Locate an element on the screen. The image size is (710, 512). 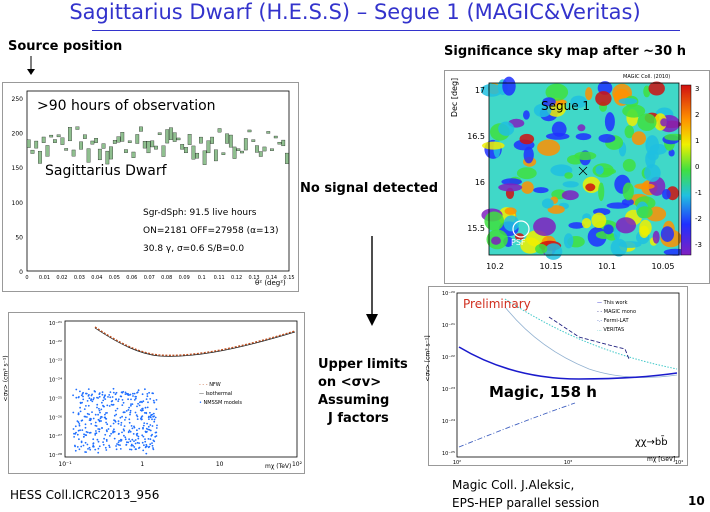
hist-xtick: 0.06 is located at coordinates (131, 278).